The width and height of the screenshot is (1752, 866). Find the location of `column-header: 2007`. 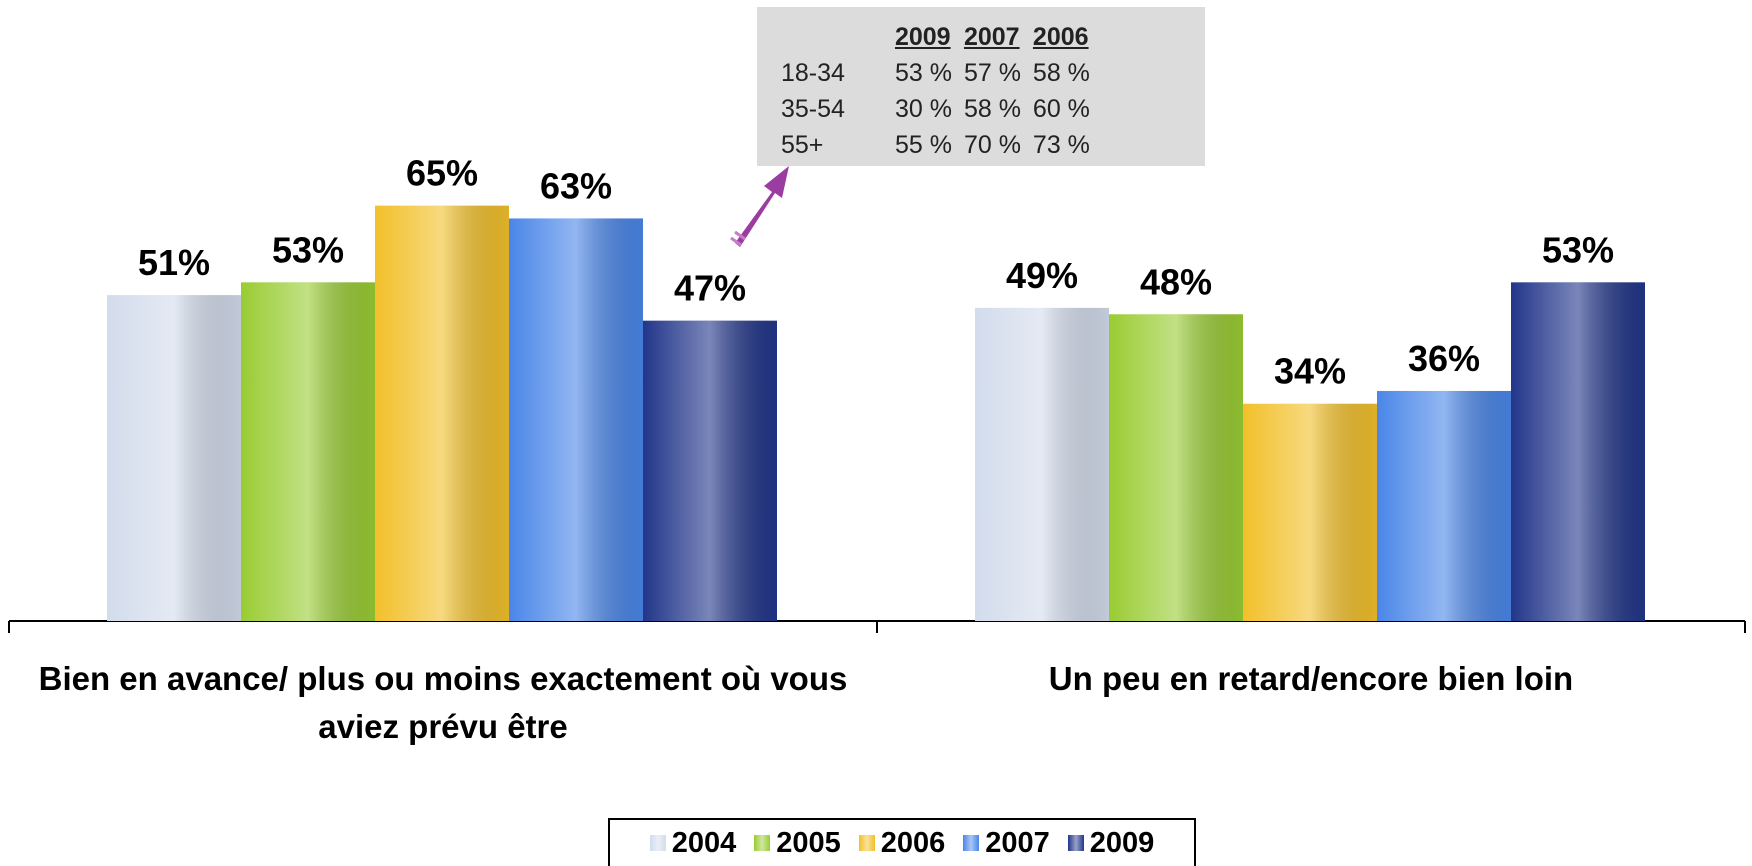

column-header: 2007 is located at coordinates (991, 36).